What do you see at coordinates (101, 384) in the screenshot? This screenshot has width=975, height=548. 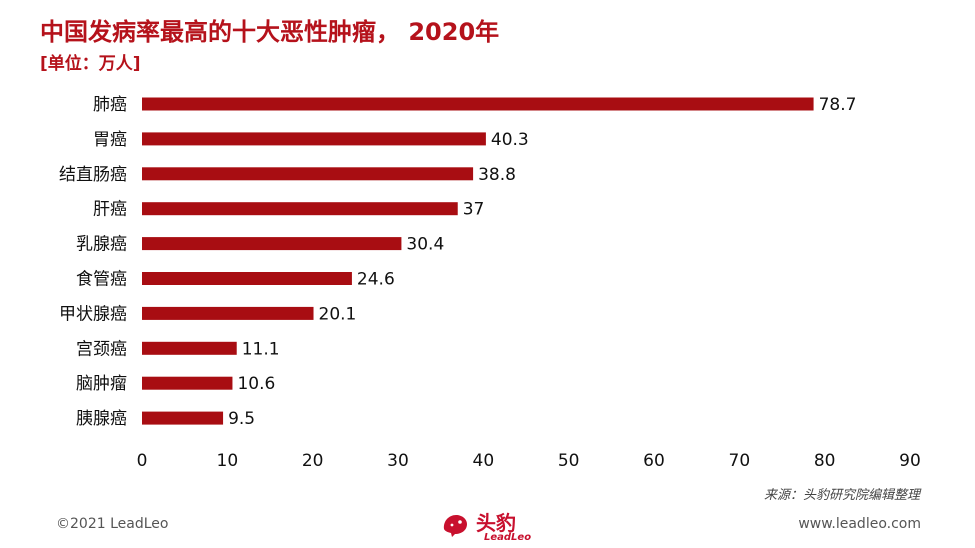 I see `category-label: 脑肿瘤` at bounding box center [101, 384].